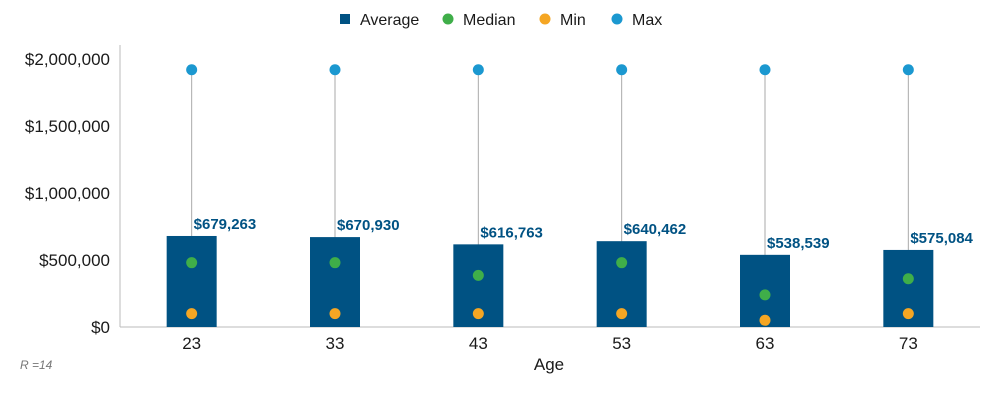 The width and height of the screenshot is (1000, 410). What do you see at coordinates (489, 20) in the screenshot?
I see `legend-label-median: Median` at bounding box center [489, 20].